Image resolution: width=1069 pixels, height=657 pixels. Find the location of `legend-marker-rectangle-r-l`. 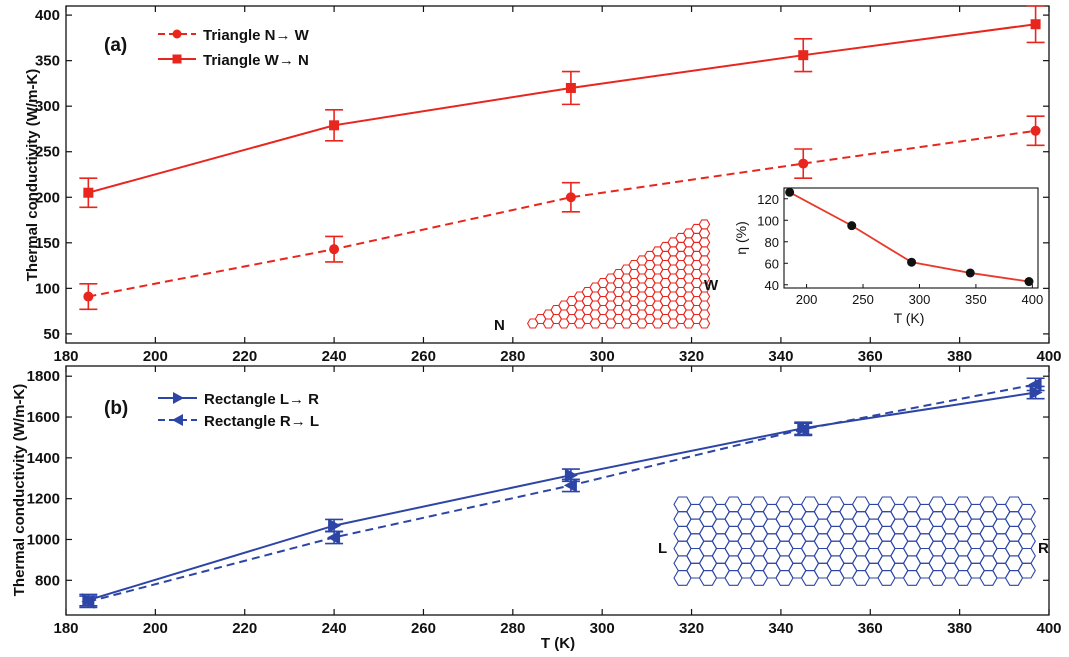

legend-marker-rectangle-r-l is located at coordinates (177, 420).